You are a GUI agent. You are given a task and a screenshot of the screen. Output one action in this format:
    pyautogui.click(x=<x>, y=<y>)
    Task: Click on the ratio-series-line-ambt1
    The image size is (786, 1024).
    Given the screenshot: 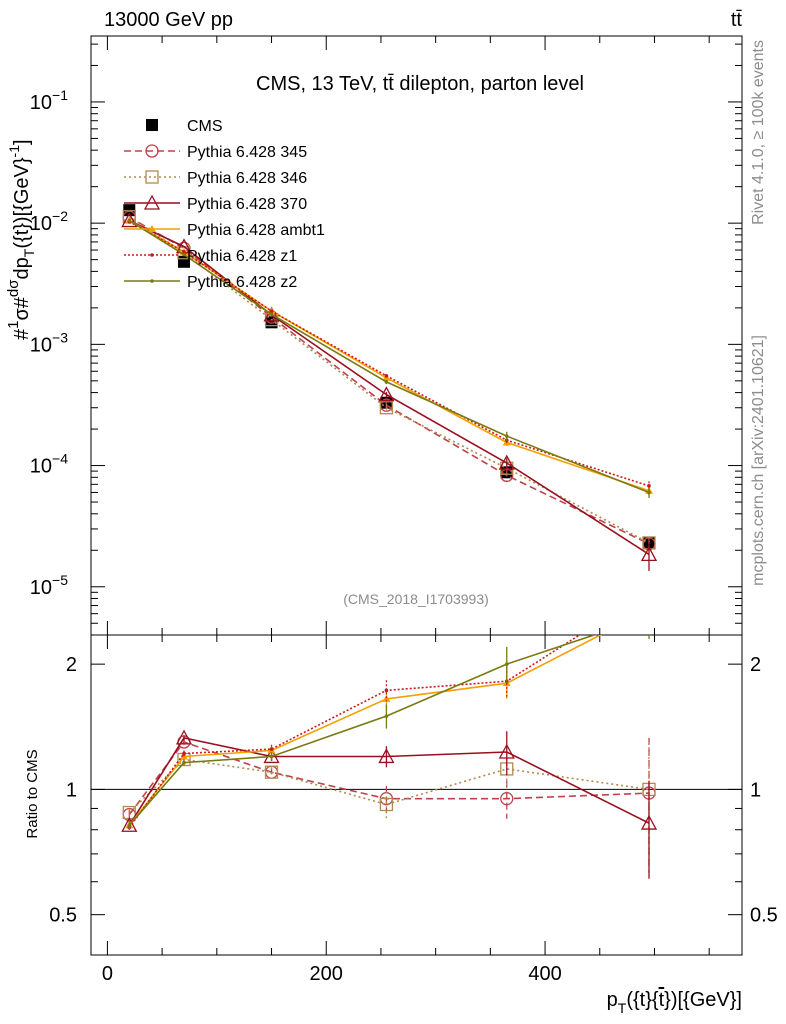 What is the action you would take?
    pyautogui.click(x=365, y=730)
    